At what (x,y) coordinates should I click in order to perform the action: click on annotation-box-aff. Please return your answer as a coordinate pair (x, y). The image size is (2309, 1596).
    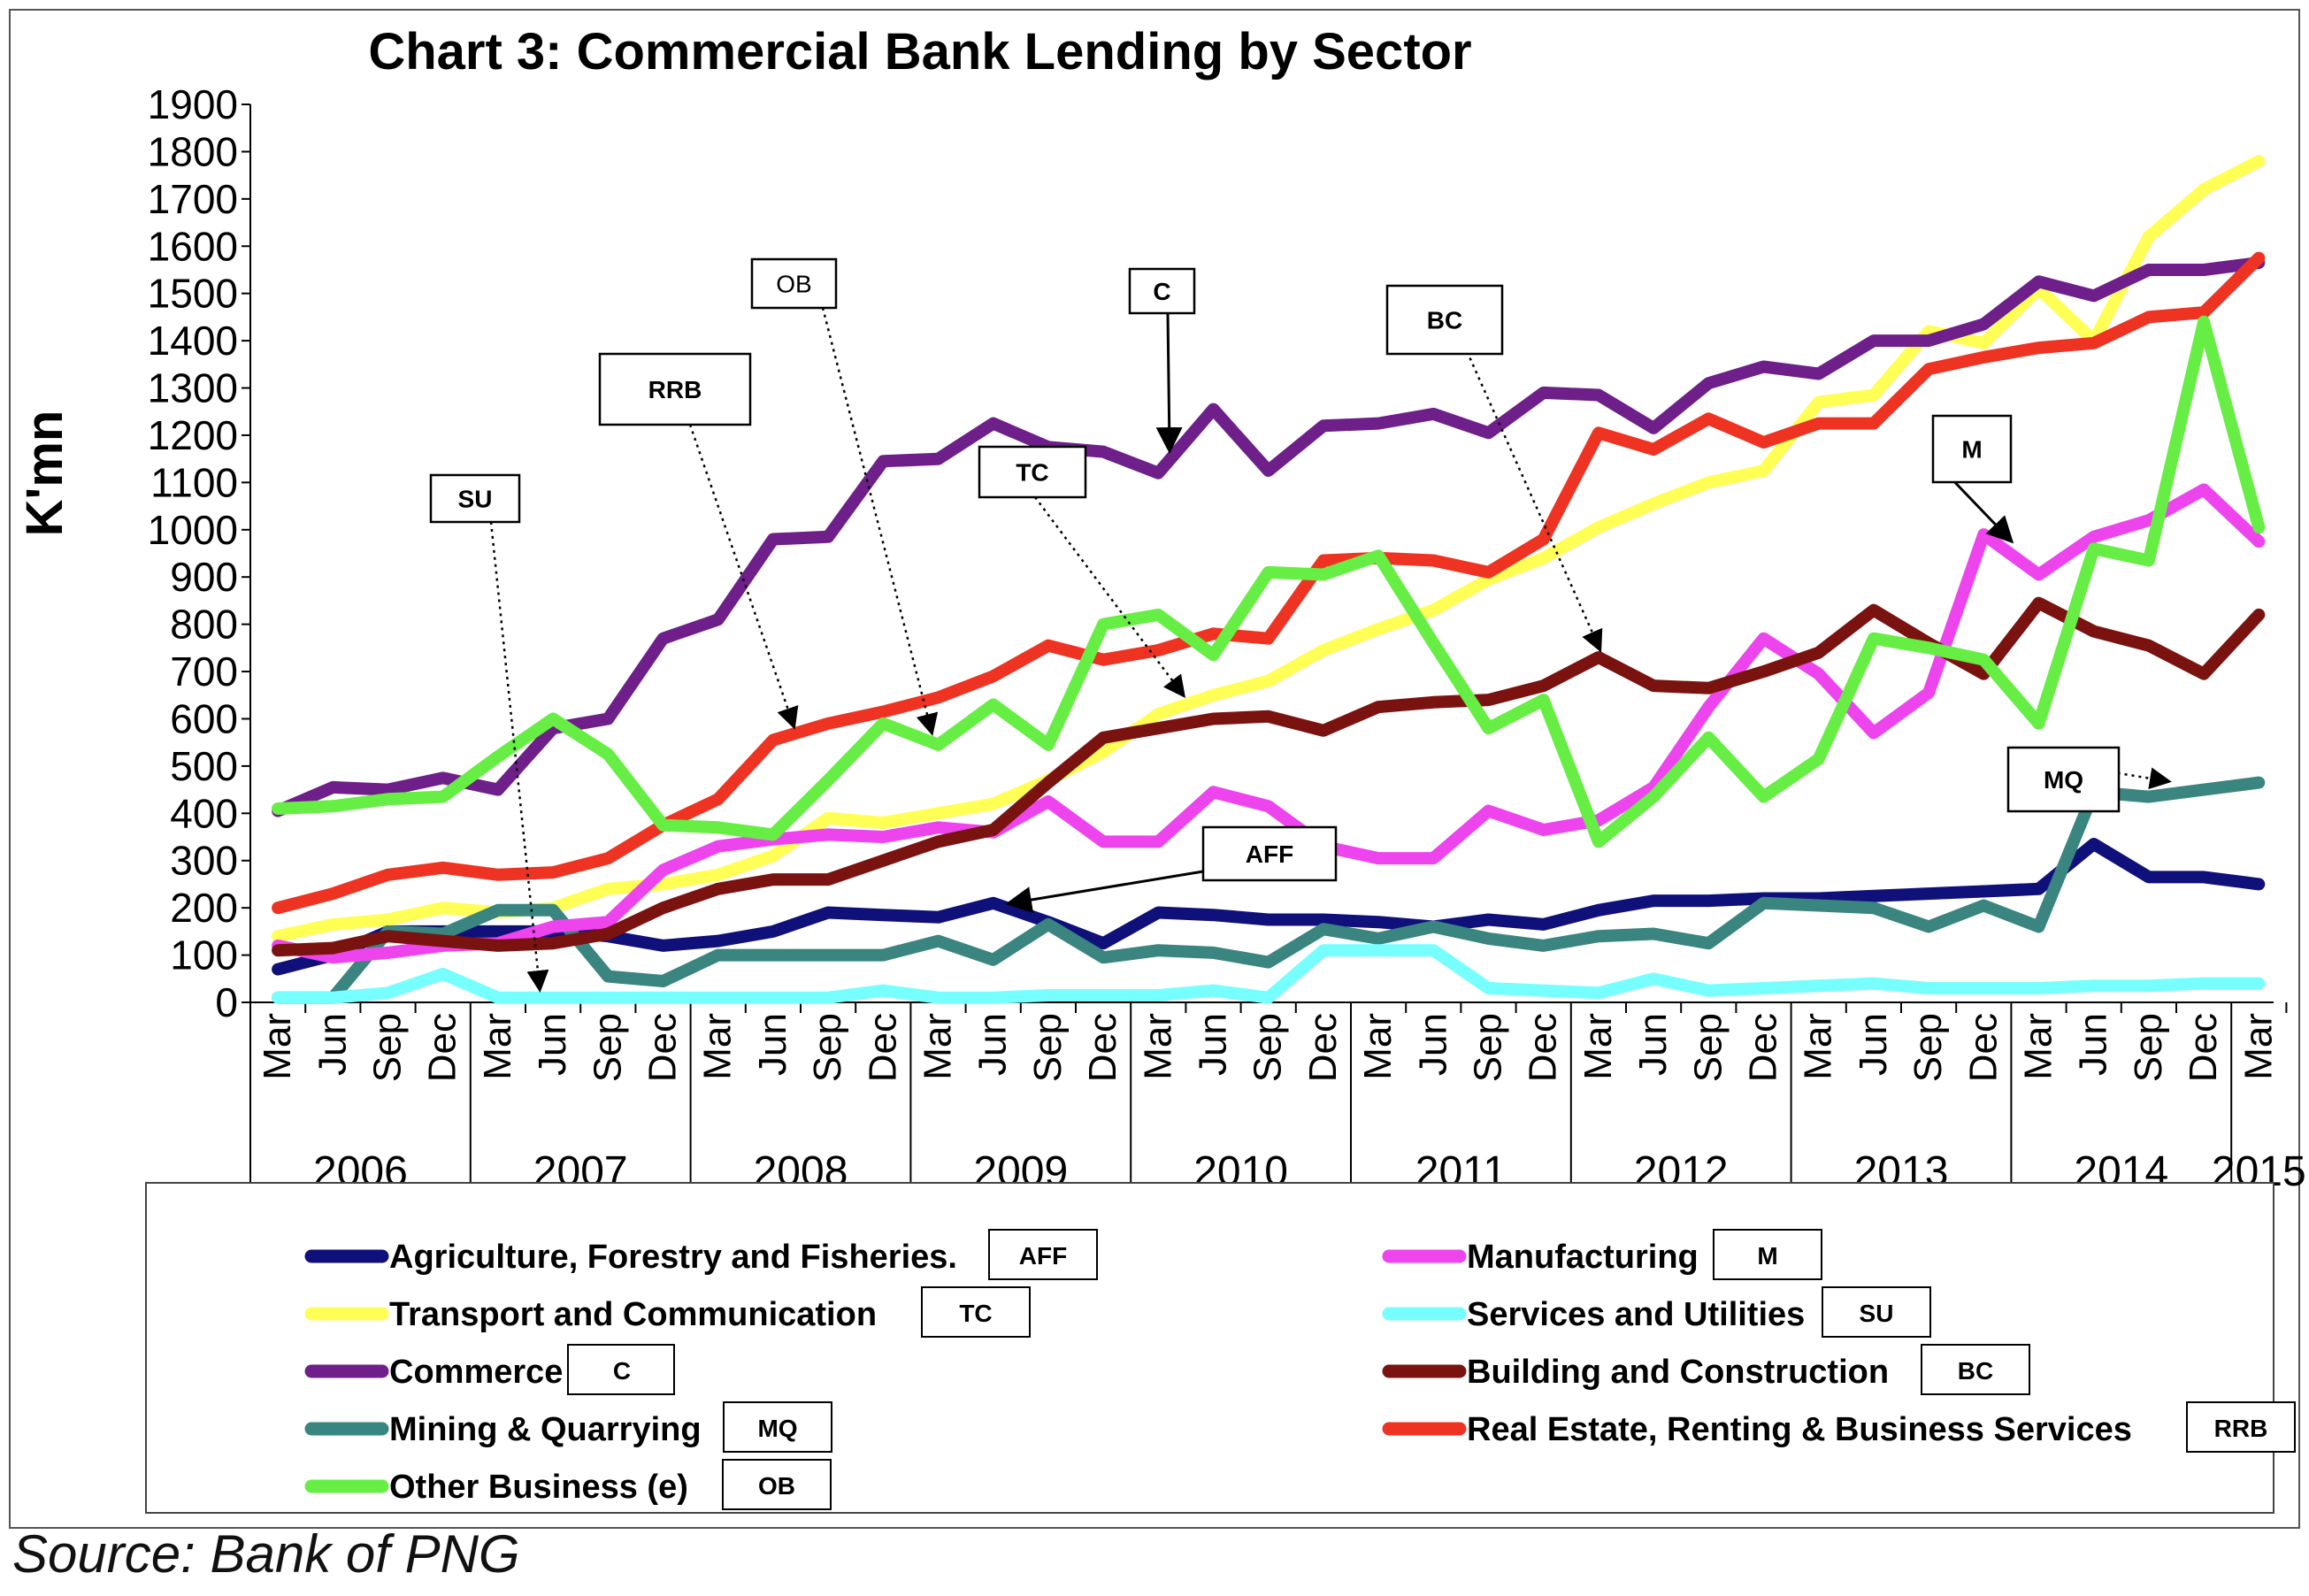
    Looking at the image, I should click on (1270, 853).